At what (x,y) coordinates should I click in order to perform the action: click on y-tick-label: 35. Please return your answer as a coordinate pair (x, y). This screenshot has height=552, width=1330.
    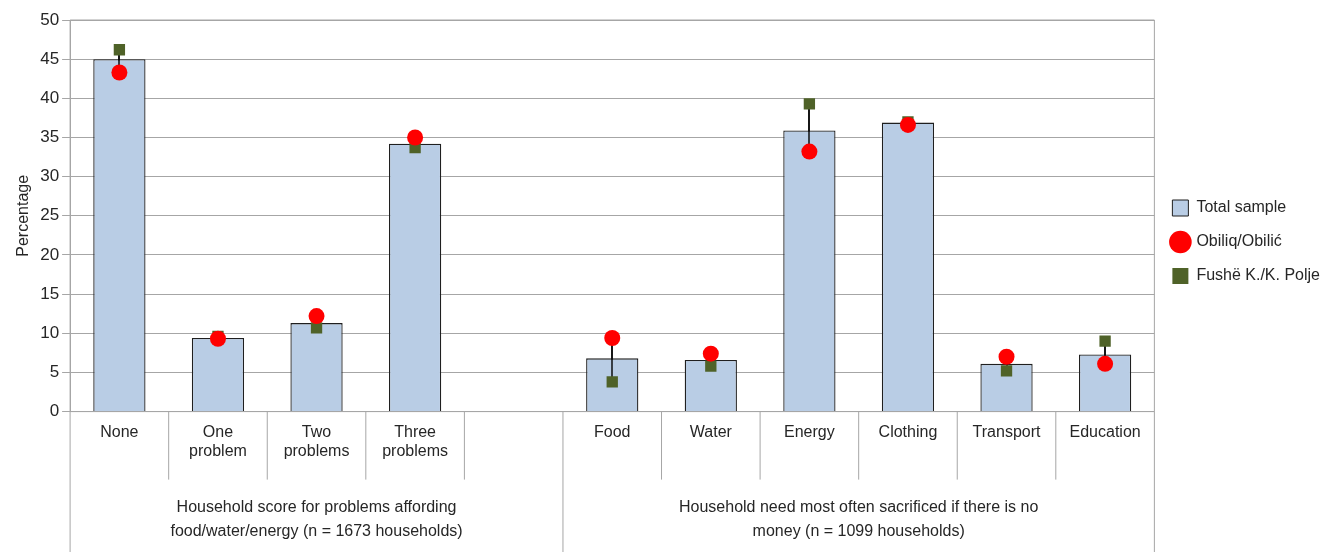
    Looking at the image, I should click on (50, 137).